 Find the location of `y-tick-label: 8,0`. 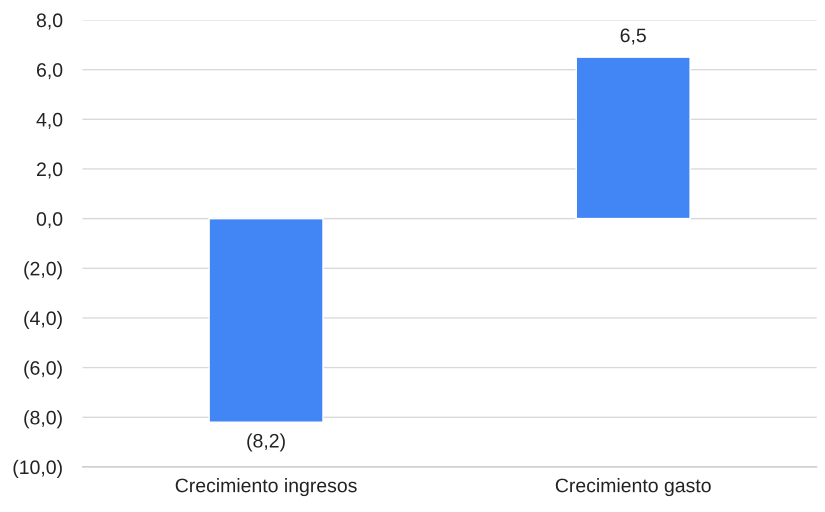

y-tick-label: 8,0 is located at coordinates (49, 21).